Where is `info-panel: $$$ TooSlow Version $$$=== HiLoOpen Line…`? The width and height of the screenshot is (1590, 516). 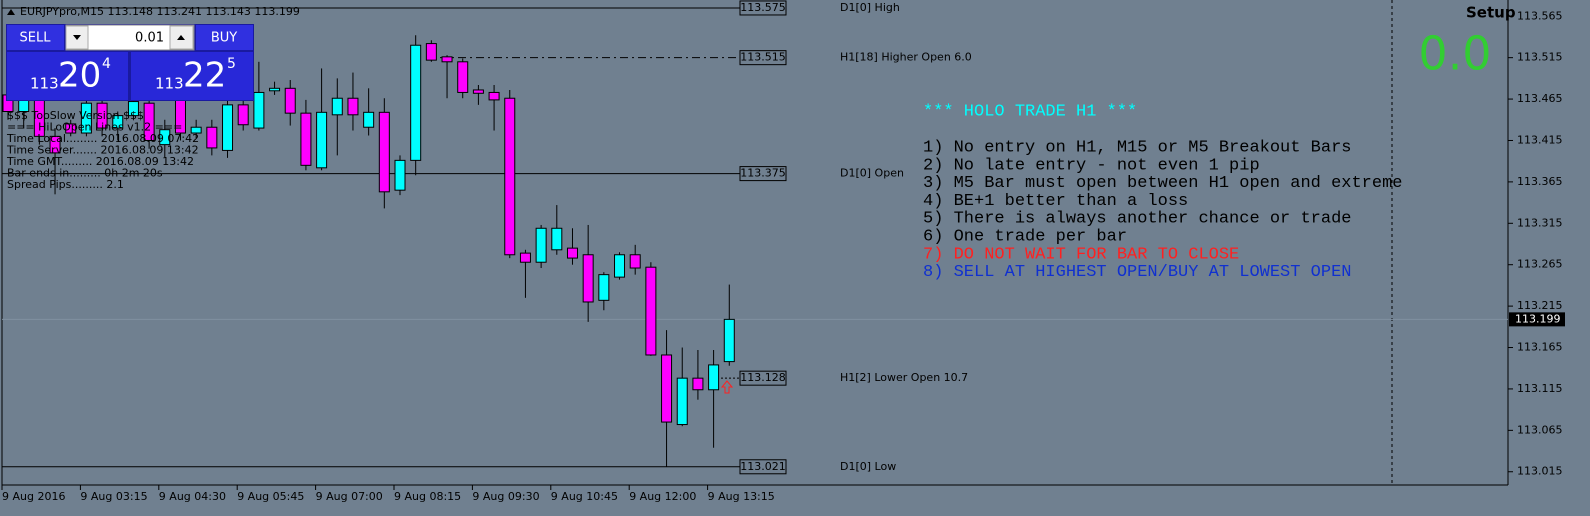 info-panel: $$$ TooSlow Version $$$=== HiLoOpen Line… is located at coordinates (102, 150).